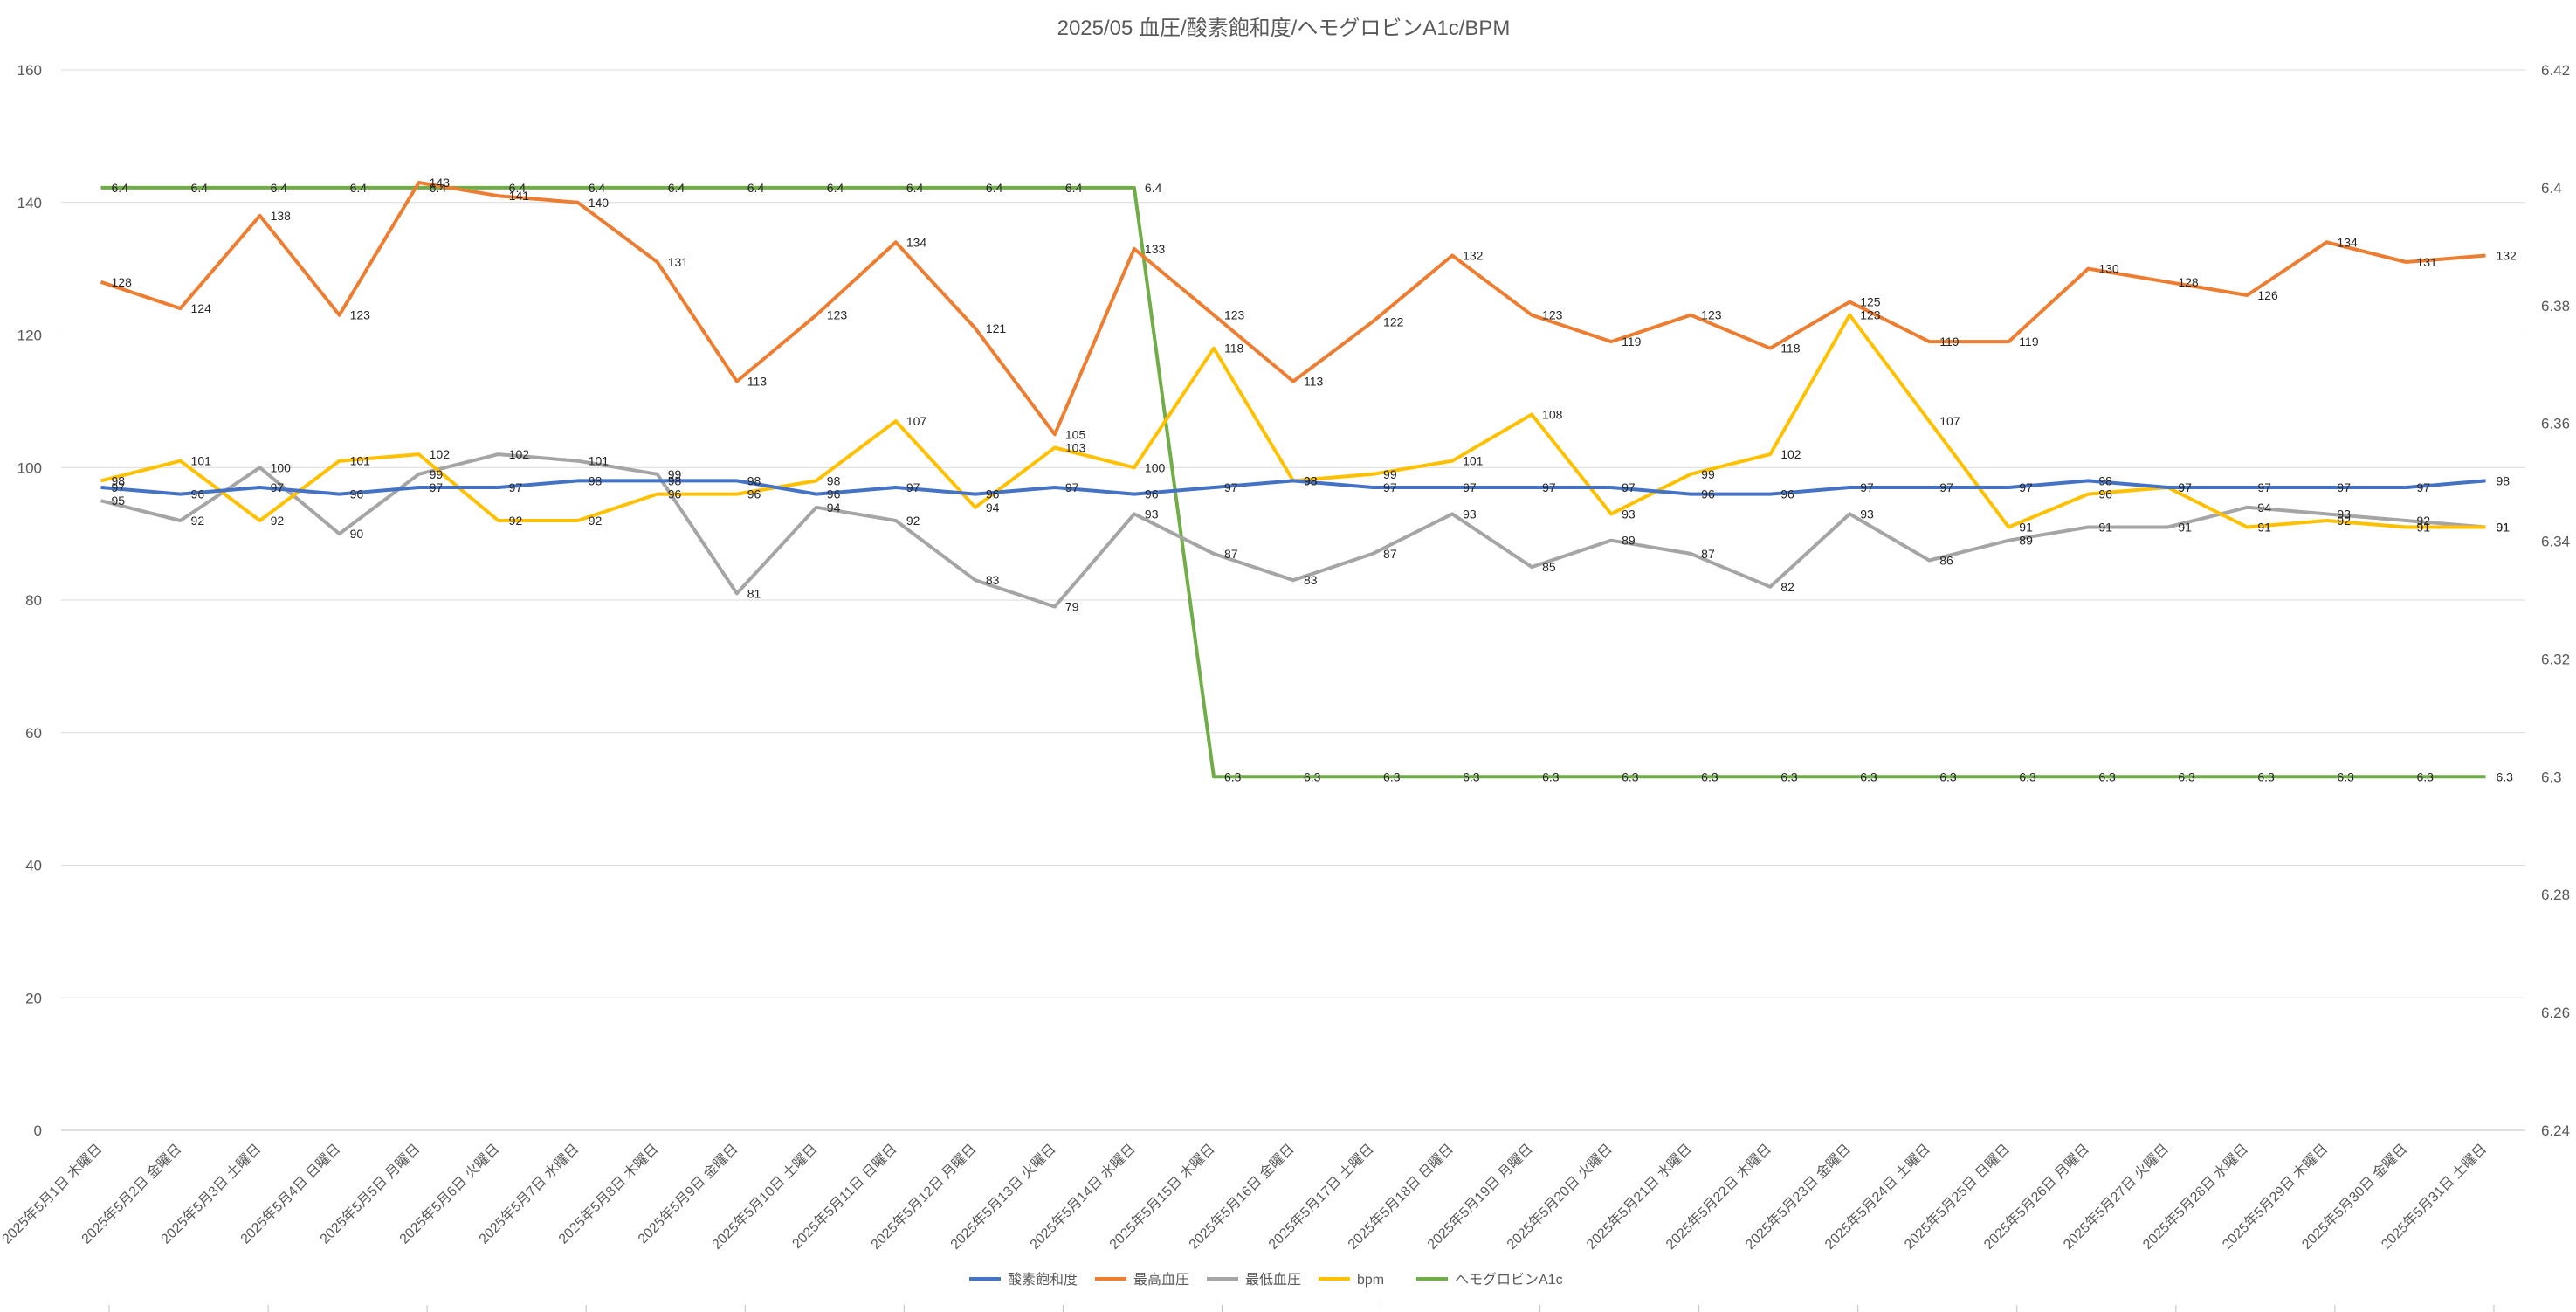  What do you see at coordinates (29, 467) in the screenshot?
I see `left-tick-label: 100` at bounding box center [29, 467].